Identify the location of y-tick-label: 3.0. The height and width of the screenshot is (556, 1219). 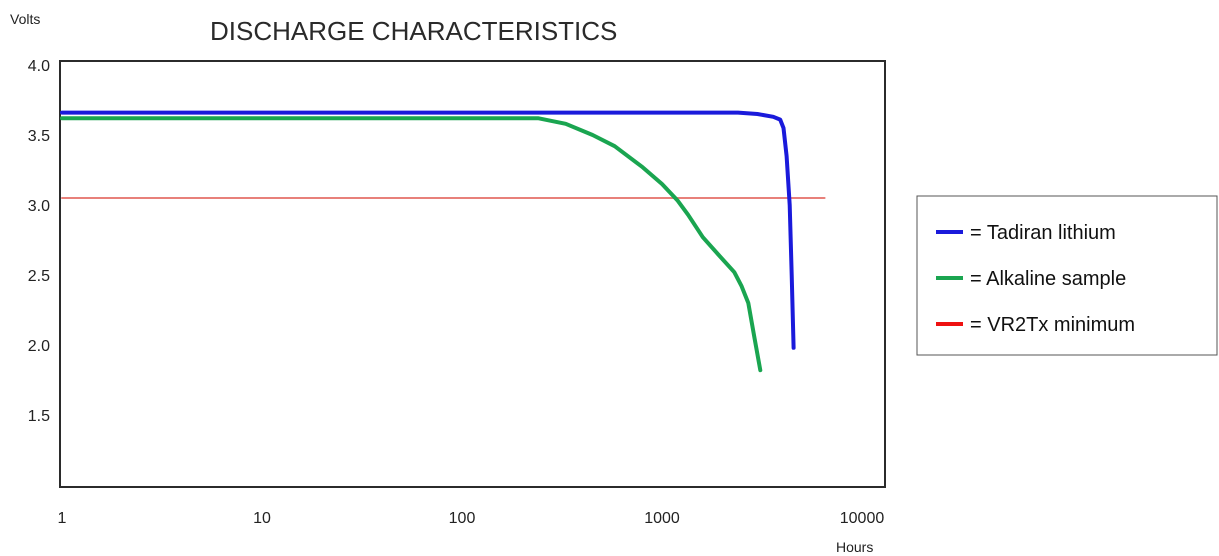
(39, 206).